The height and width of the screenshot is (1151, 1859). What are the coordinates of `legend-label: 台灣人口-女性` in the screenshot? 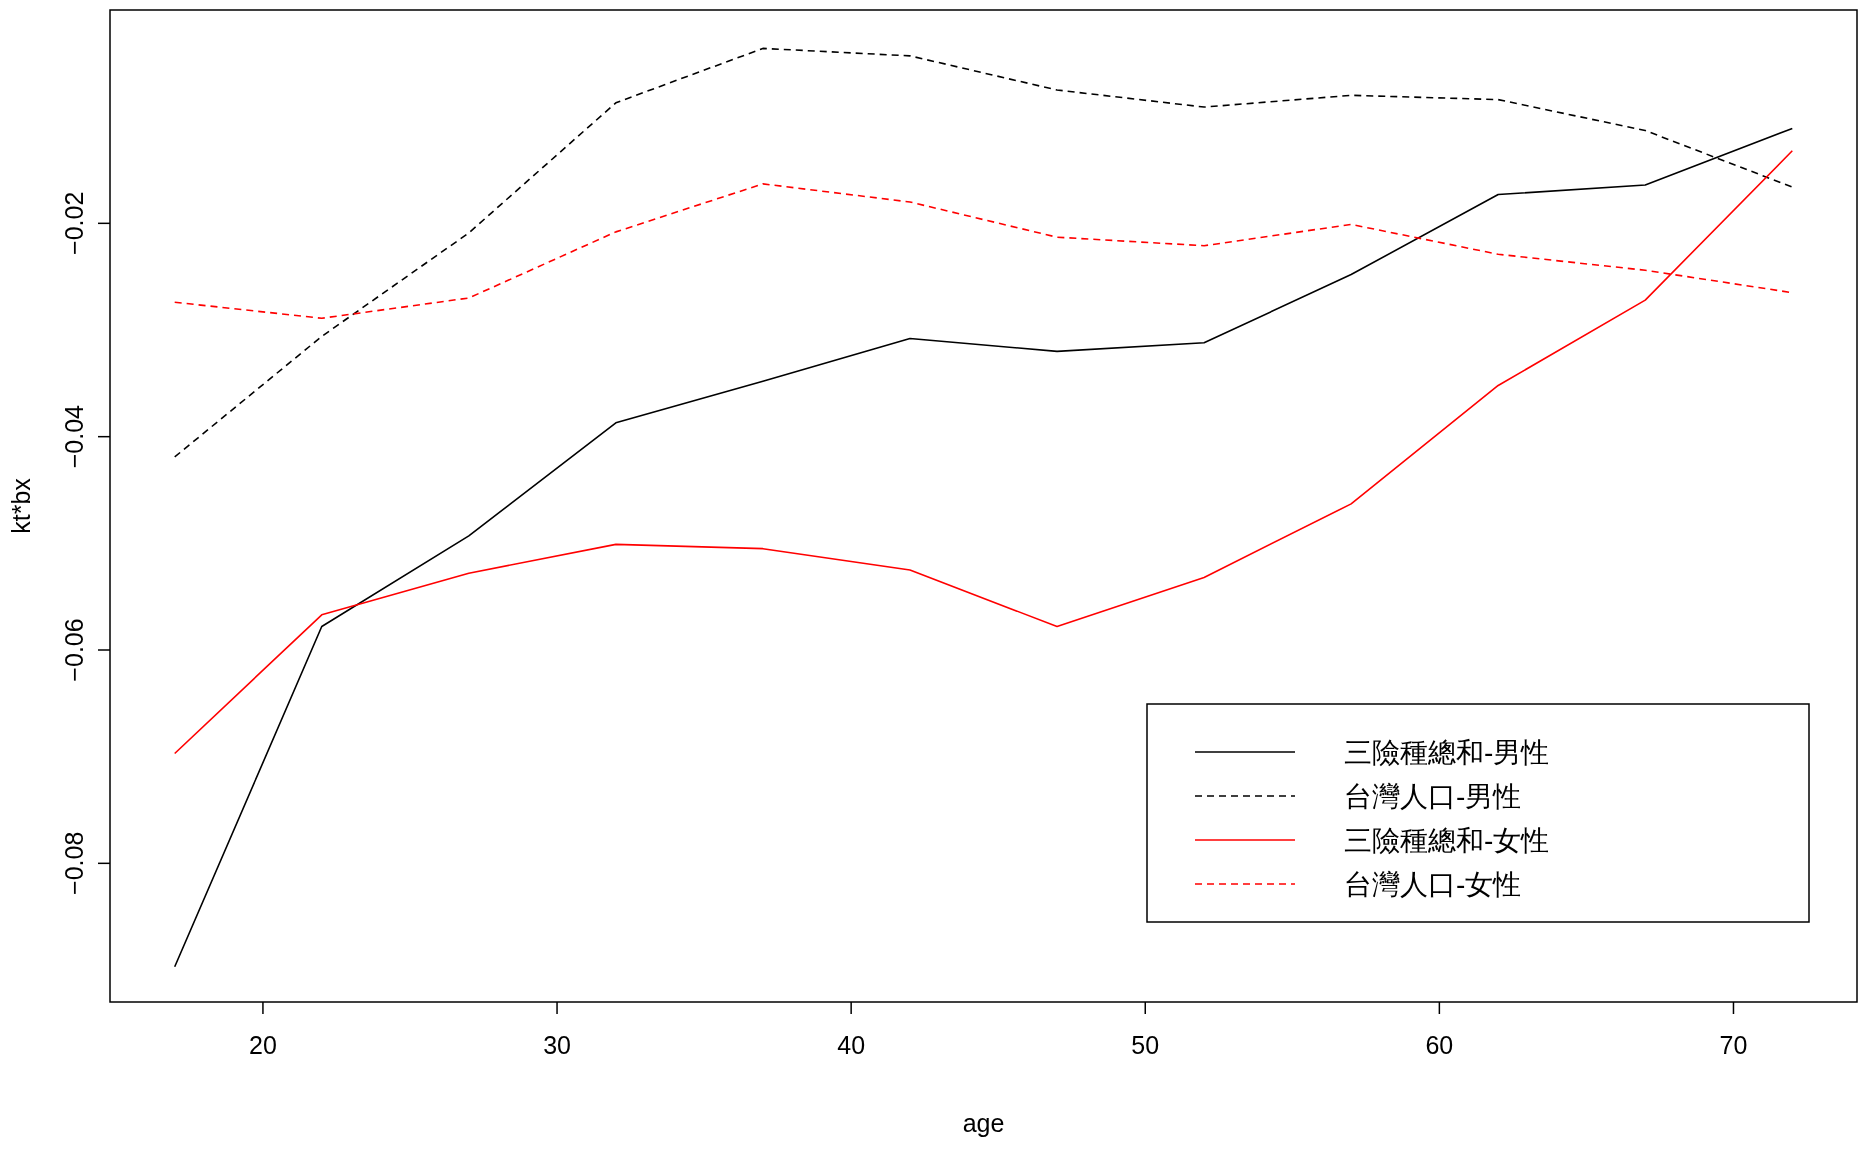 It's located at (1433, 884).